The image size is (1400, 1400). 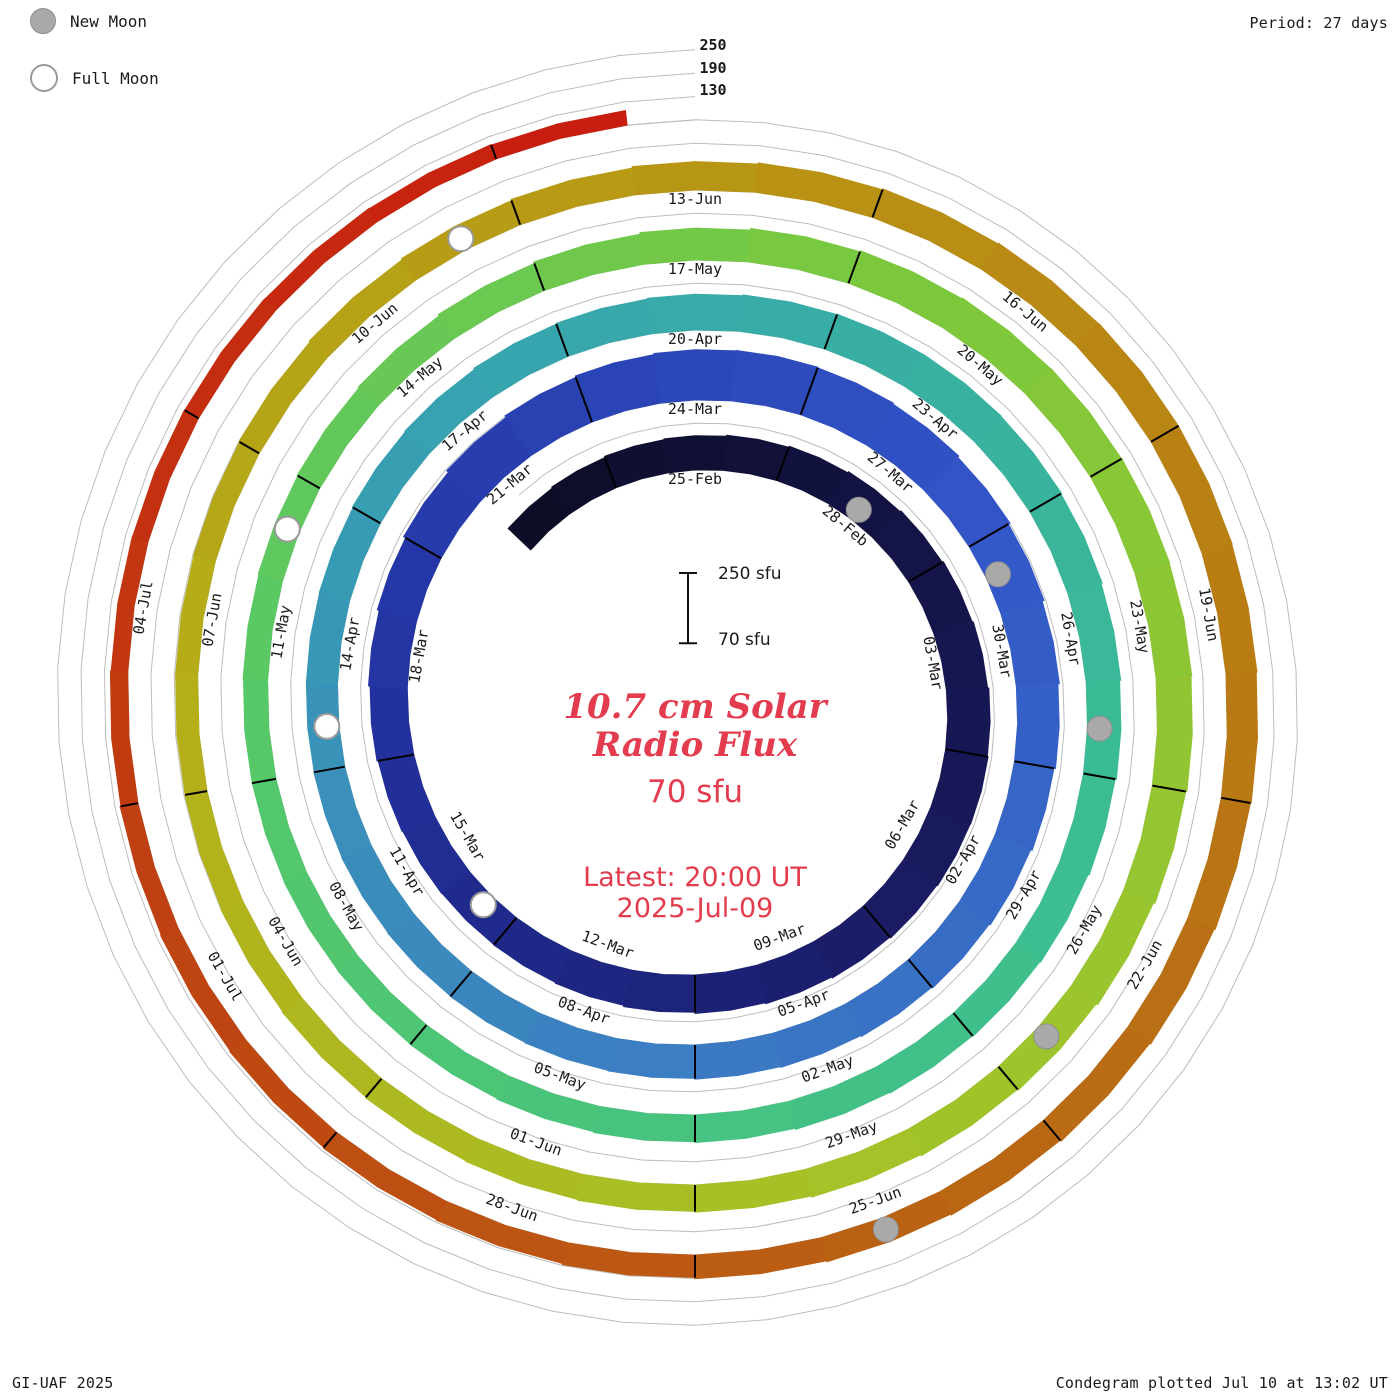 What do you see at coordinates (713, 45) in the screenshot?
I see `radial-scale-250: 250` at bounding box center [713, 45].